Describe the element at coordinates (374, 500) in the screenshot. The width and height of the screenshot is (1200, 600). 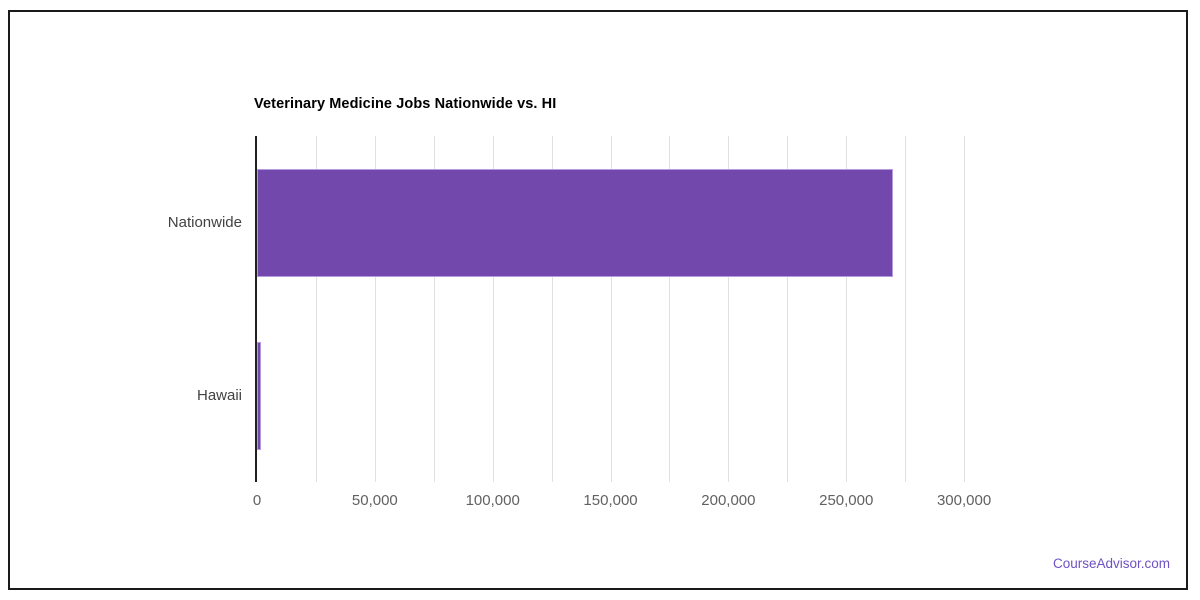
I see `x-tick-label: 50,000` at that location.